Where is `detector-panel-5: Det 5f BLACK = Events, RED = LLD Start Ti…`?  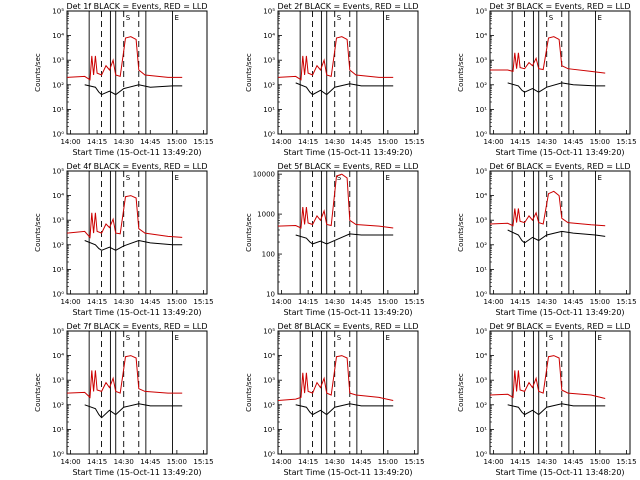
detector-panel-5: Det 5f BLACK = Events, RED = LLD Start Ti… is located at coordinates (335, 239).